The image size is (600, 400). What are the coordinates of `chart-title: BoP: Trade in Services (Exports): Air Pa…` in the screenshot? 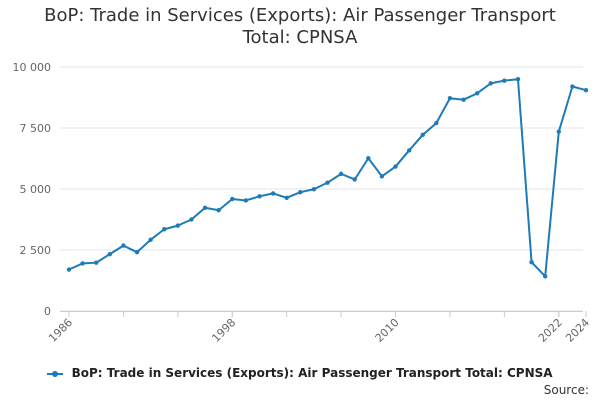 It's located at (300, 27).